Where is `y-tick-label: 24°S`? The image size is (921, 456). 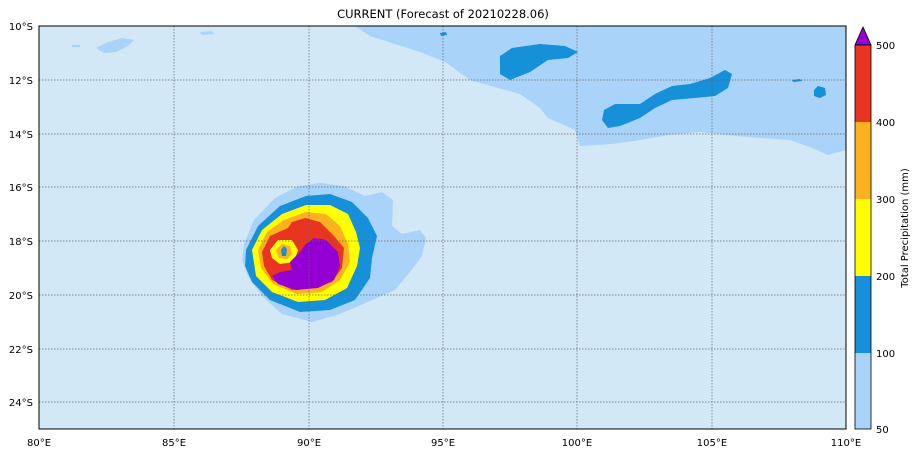
y-tick-label: 24°S is located at coordinates (21, 403).